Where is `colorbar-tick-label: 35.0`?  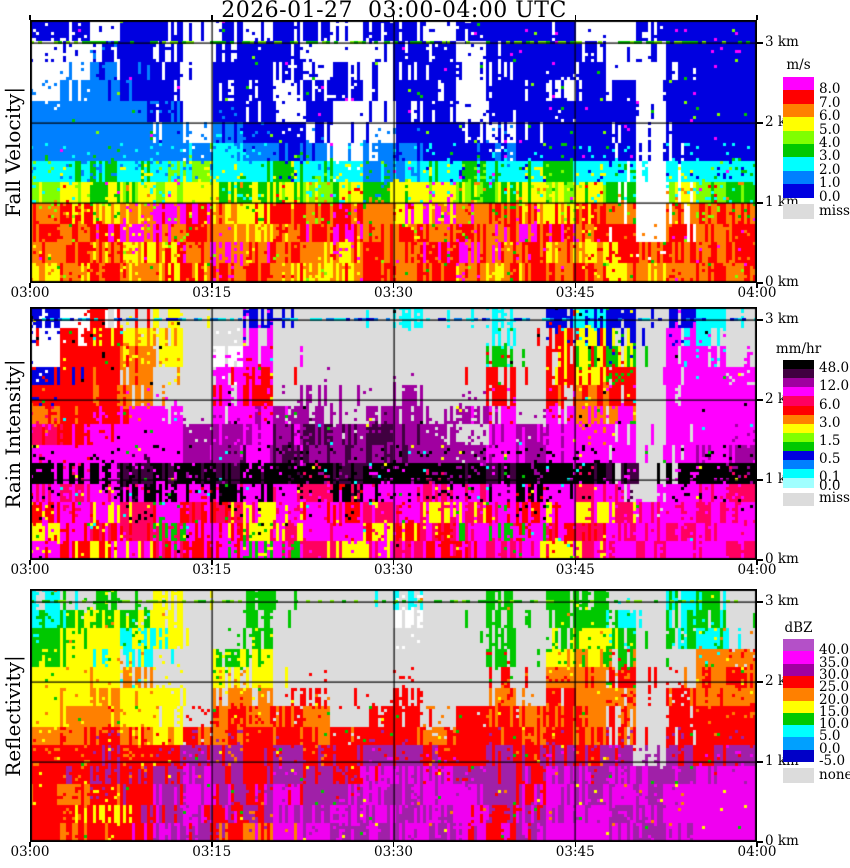
colorbar-tick-label: 35.0 is located at coordinates (834, 662).